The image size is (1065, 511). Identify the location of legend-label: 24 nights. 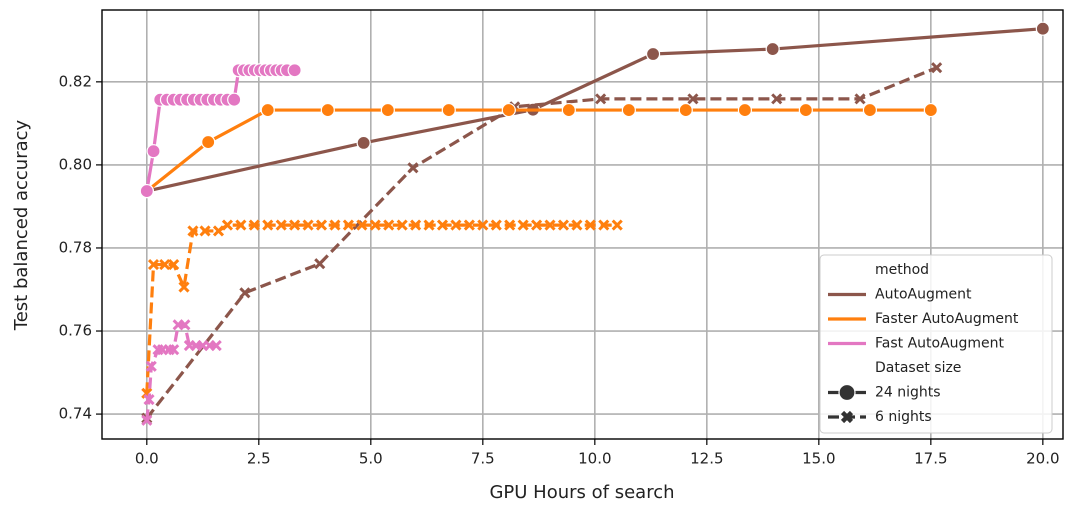
(908, 393).